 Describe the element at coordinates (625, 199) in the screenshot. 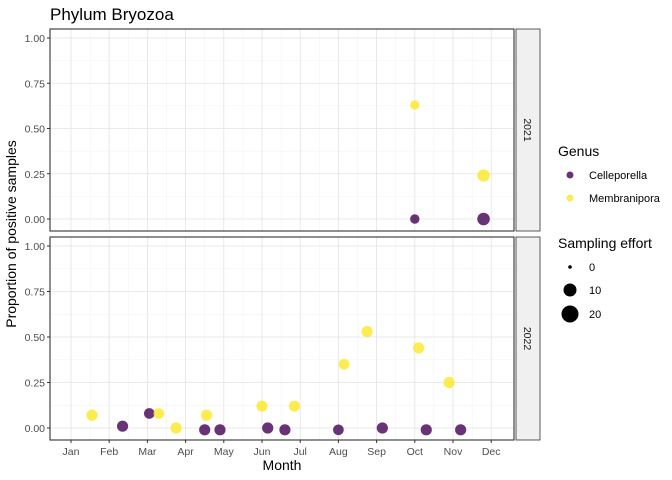

I see `legend-label-membranipora: Membranipora` at that location.